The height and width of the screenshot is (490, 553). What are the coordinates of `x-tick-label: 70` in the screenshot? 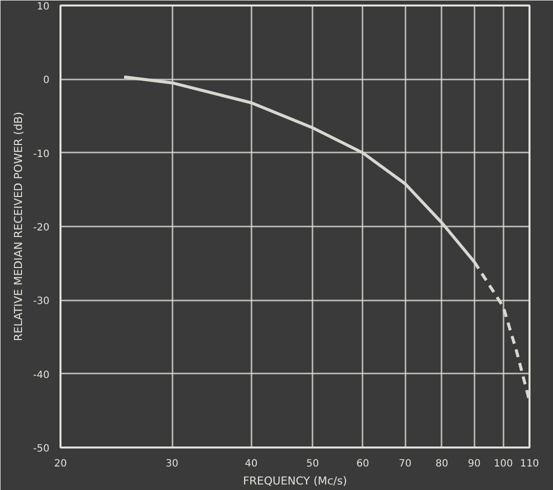 It's located at (405, 464).